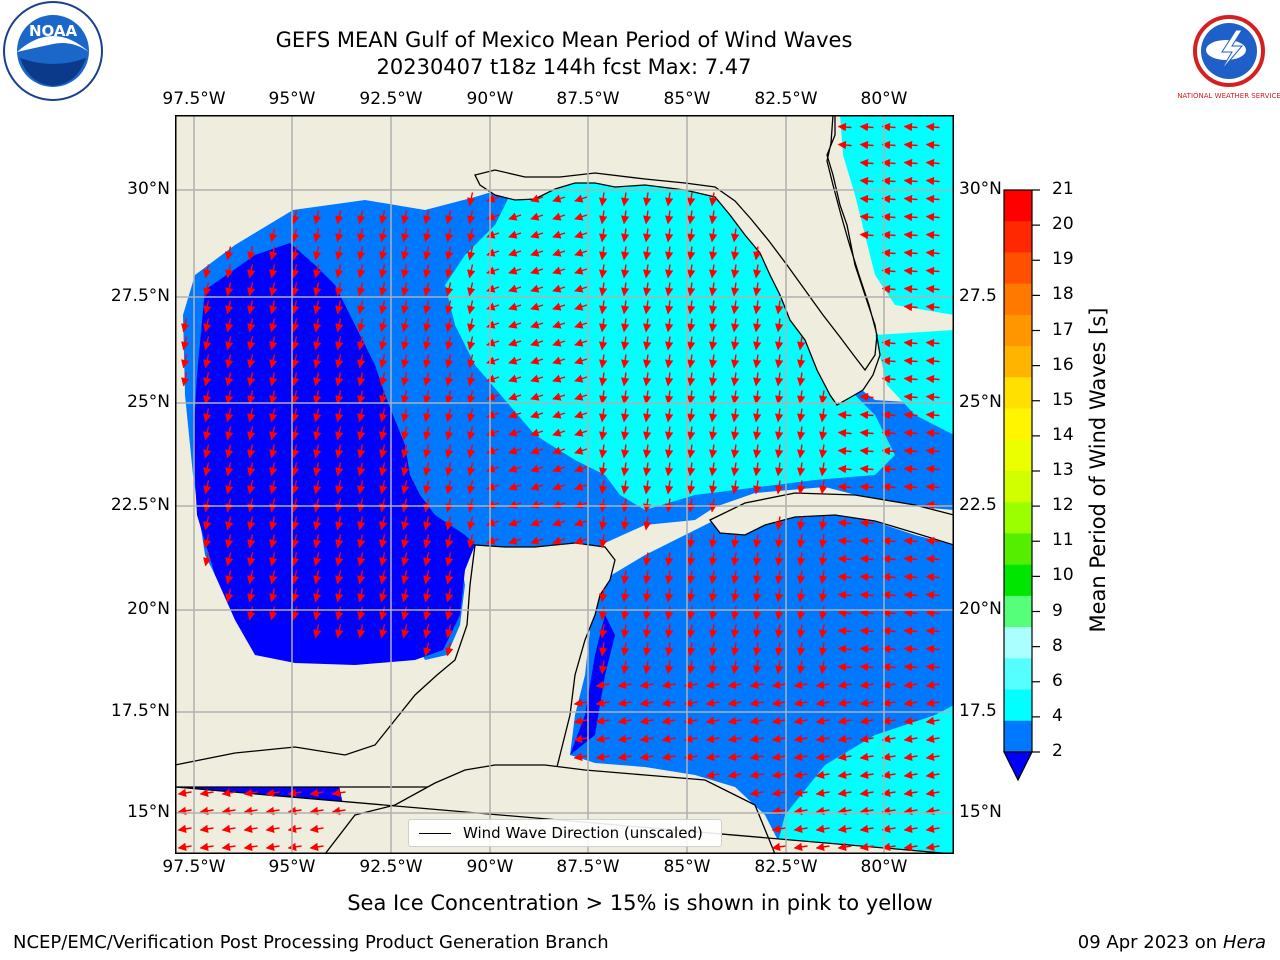 The width and height of the screenshot is (1280, 960). What do you see at coordinates (1244, 942) in the screenshot?
I see `footer-host: Hera` at bounding box center [1244, 942].